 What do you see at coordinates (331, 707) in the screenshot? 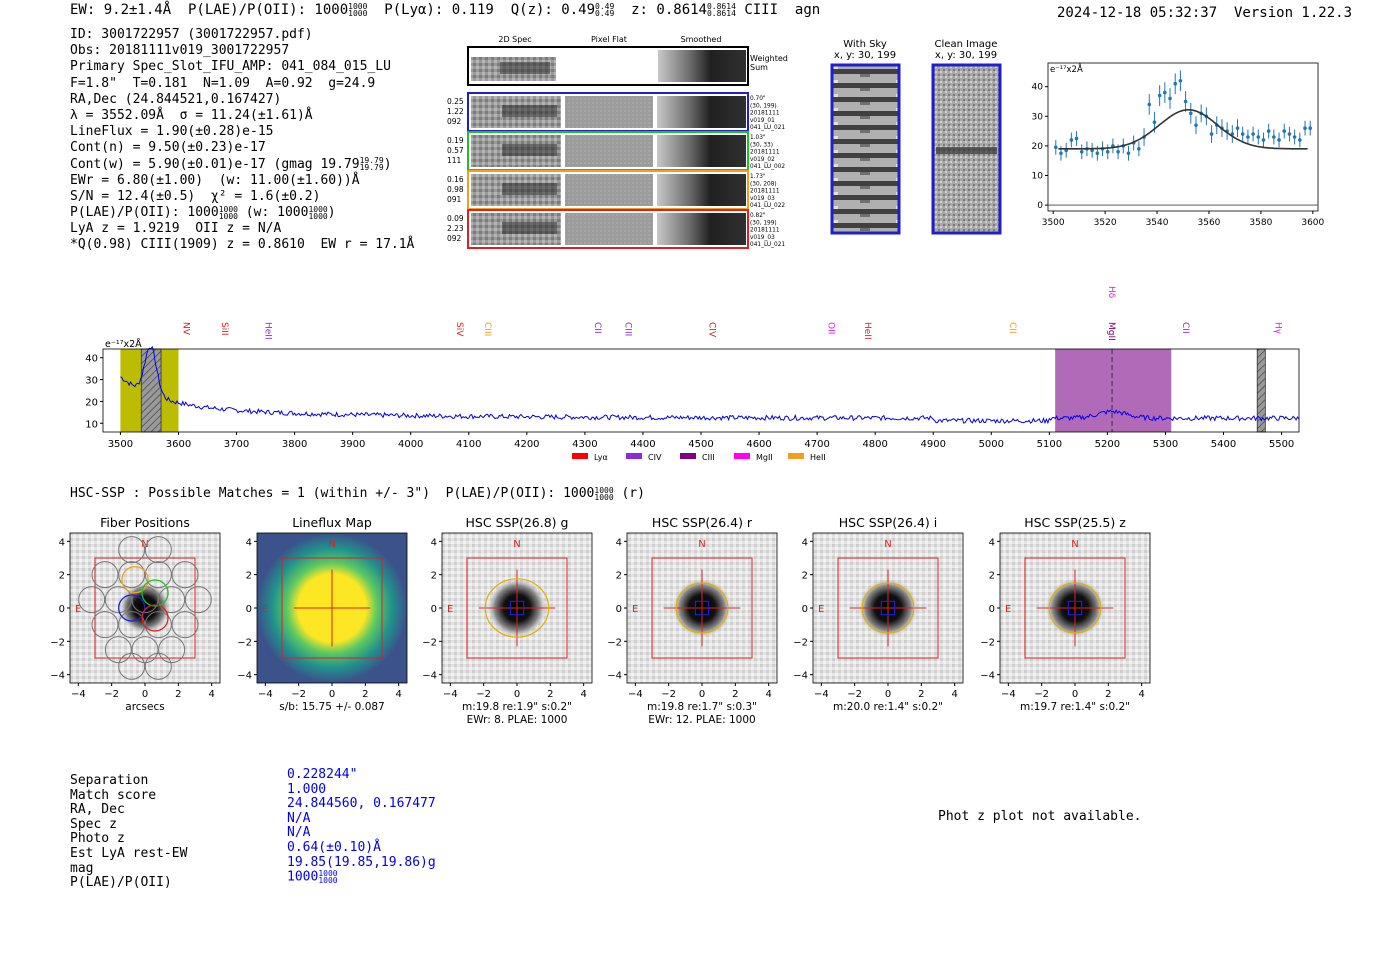
I see `panel-caption: s/b: 15.75 +/- 0.087` at bounding box center [331, 707].